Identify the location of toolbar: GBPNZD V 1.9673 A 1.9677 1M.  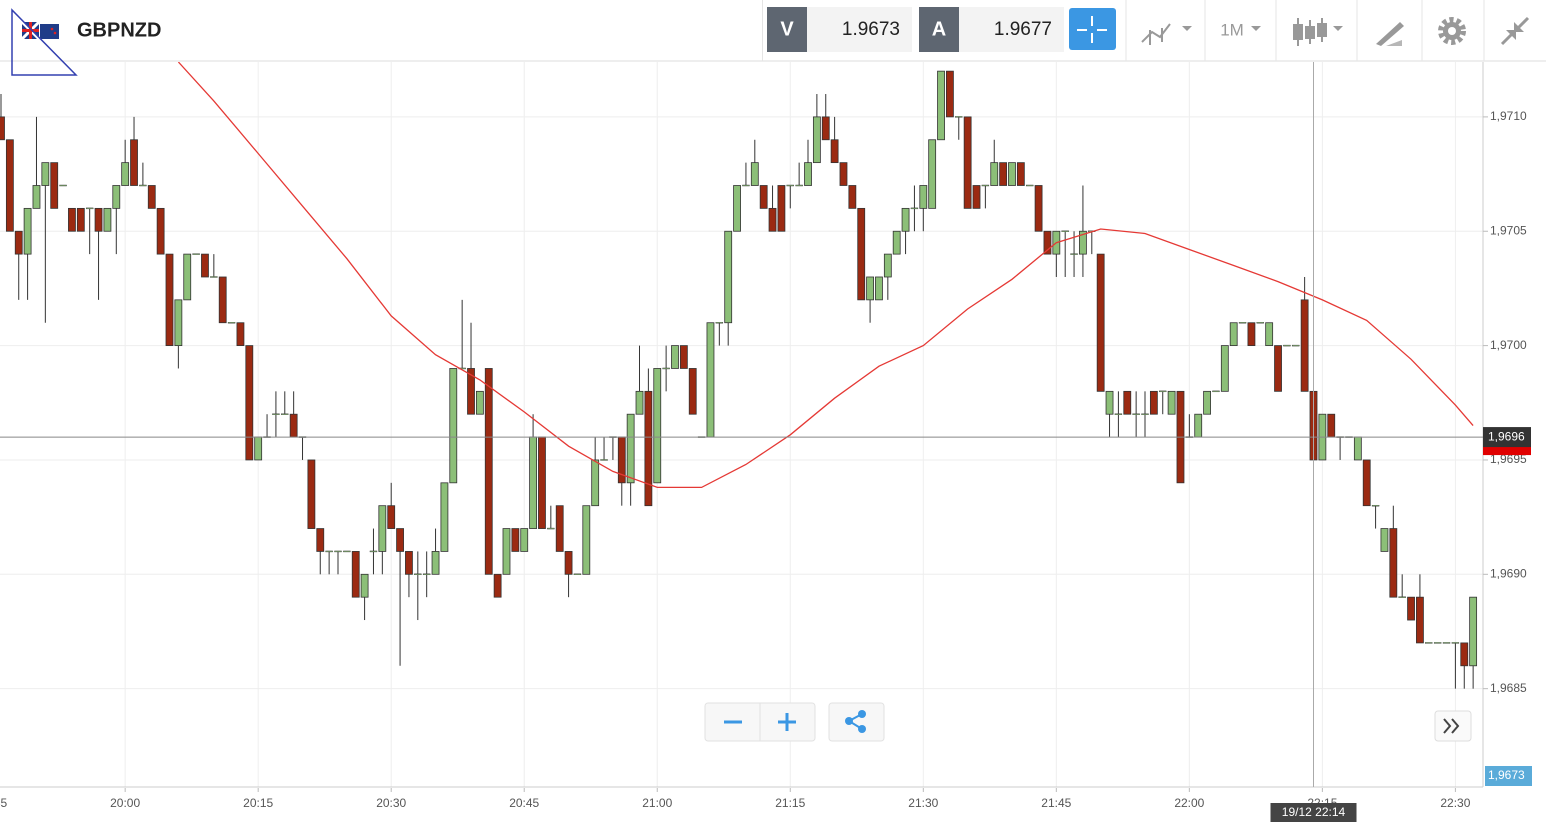
(773, 38).